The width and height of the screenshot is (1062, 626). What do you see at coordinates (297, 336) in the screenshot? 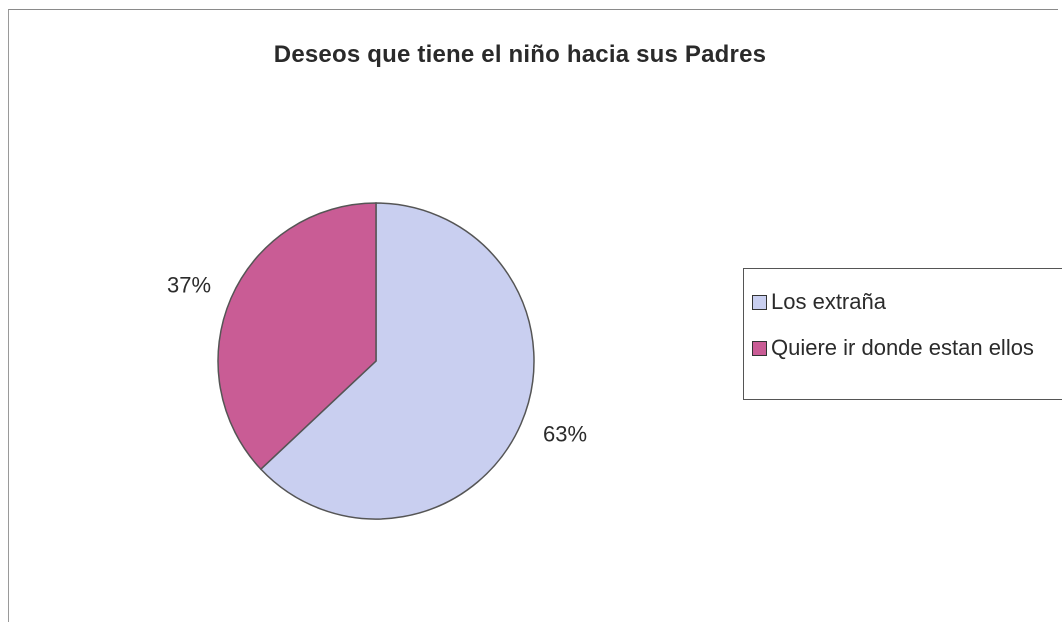
I see `pie-slice-quiere-ir` at bounding box center [297, 336].